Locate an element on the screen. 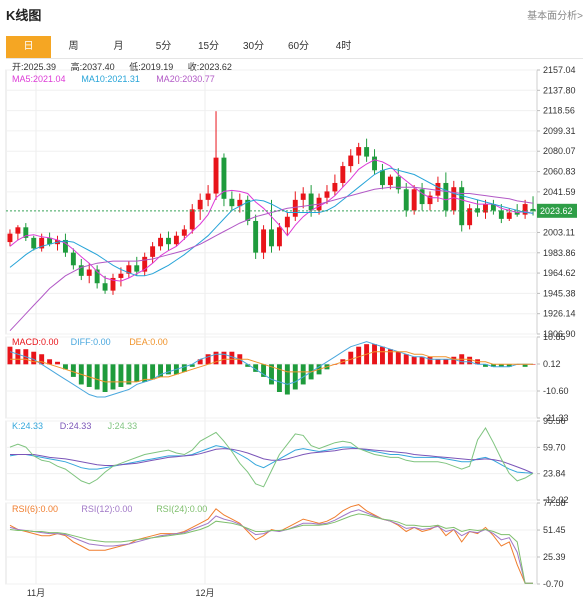 The image size is (587, 600). kdj-tick-label: 59.70 is located at coordinates (554, 447).